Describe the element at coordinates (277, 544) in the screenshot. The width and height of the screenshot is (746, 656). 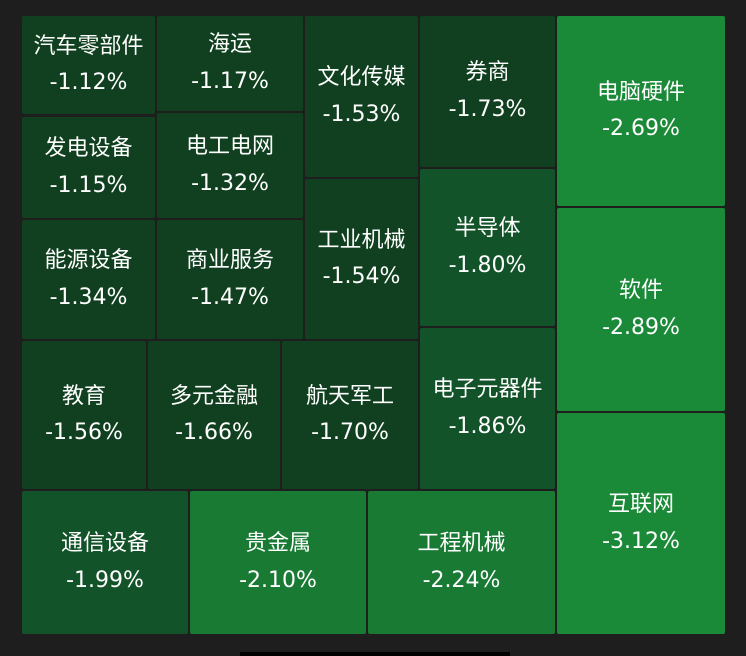
I see `tile-name: 贵金属` at that location.